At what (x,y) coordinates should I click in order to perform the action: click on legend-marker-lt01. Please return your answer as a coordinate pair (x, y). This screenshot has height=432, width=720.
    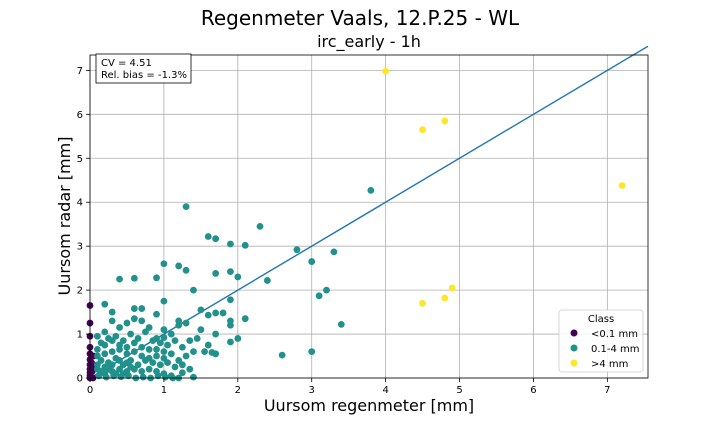
    Looking at the image, I should click on (574, 333).